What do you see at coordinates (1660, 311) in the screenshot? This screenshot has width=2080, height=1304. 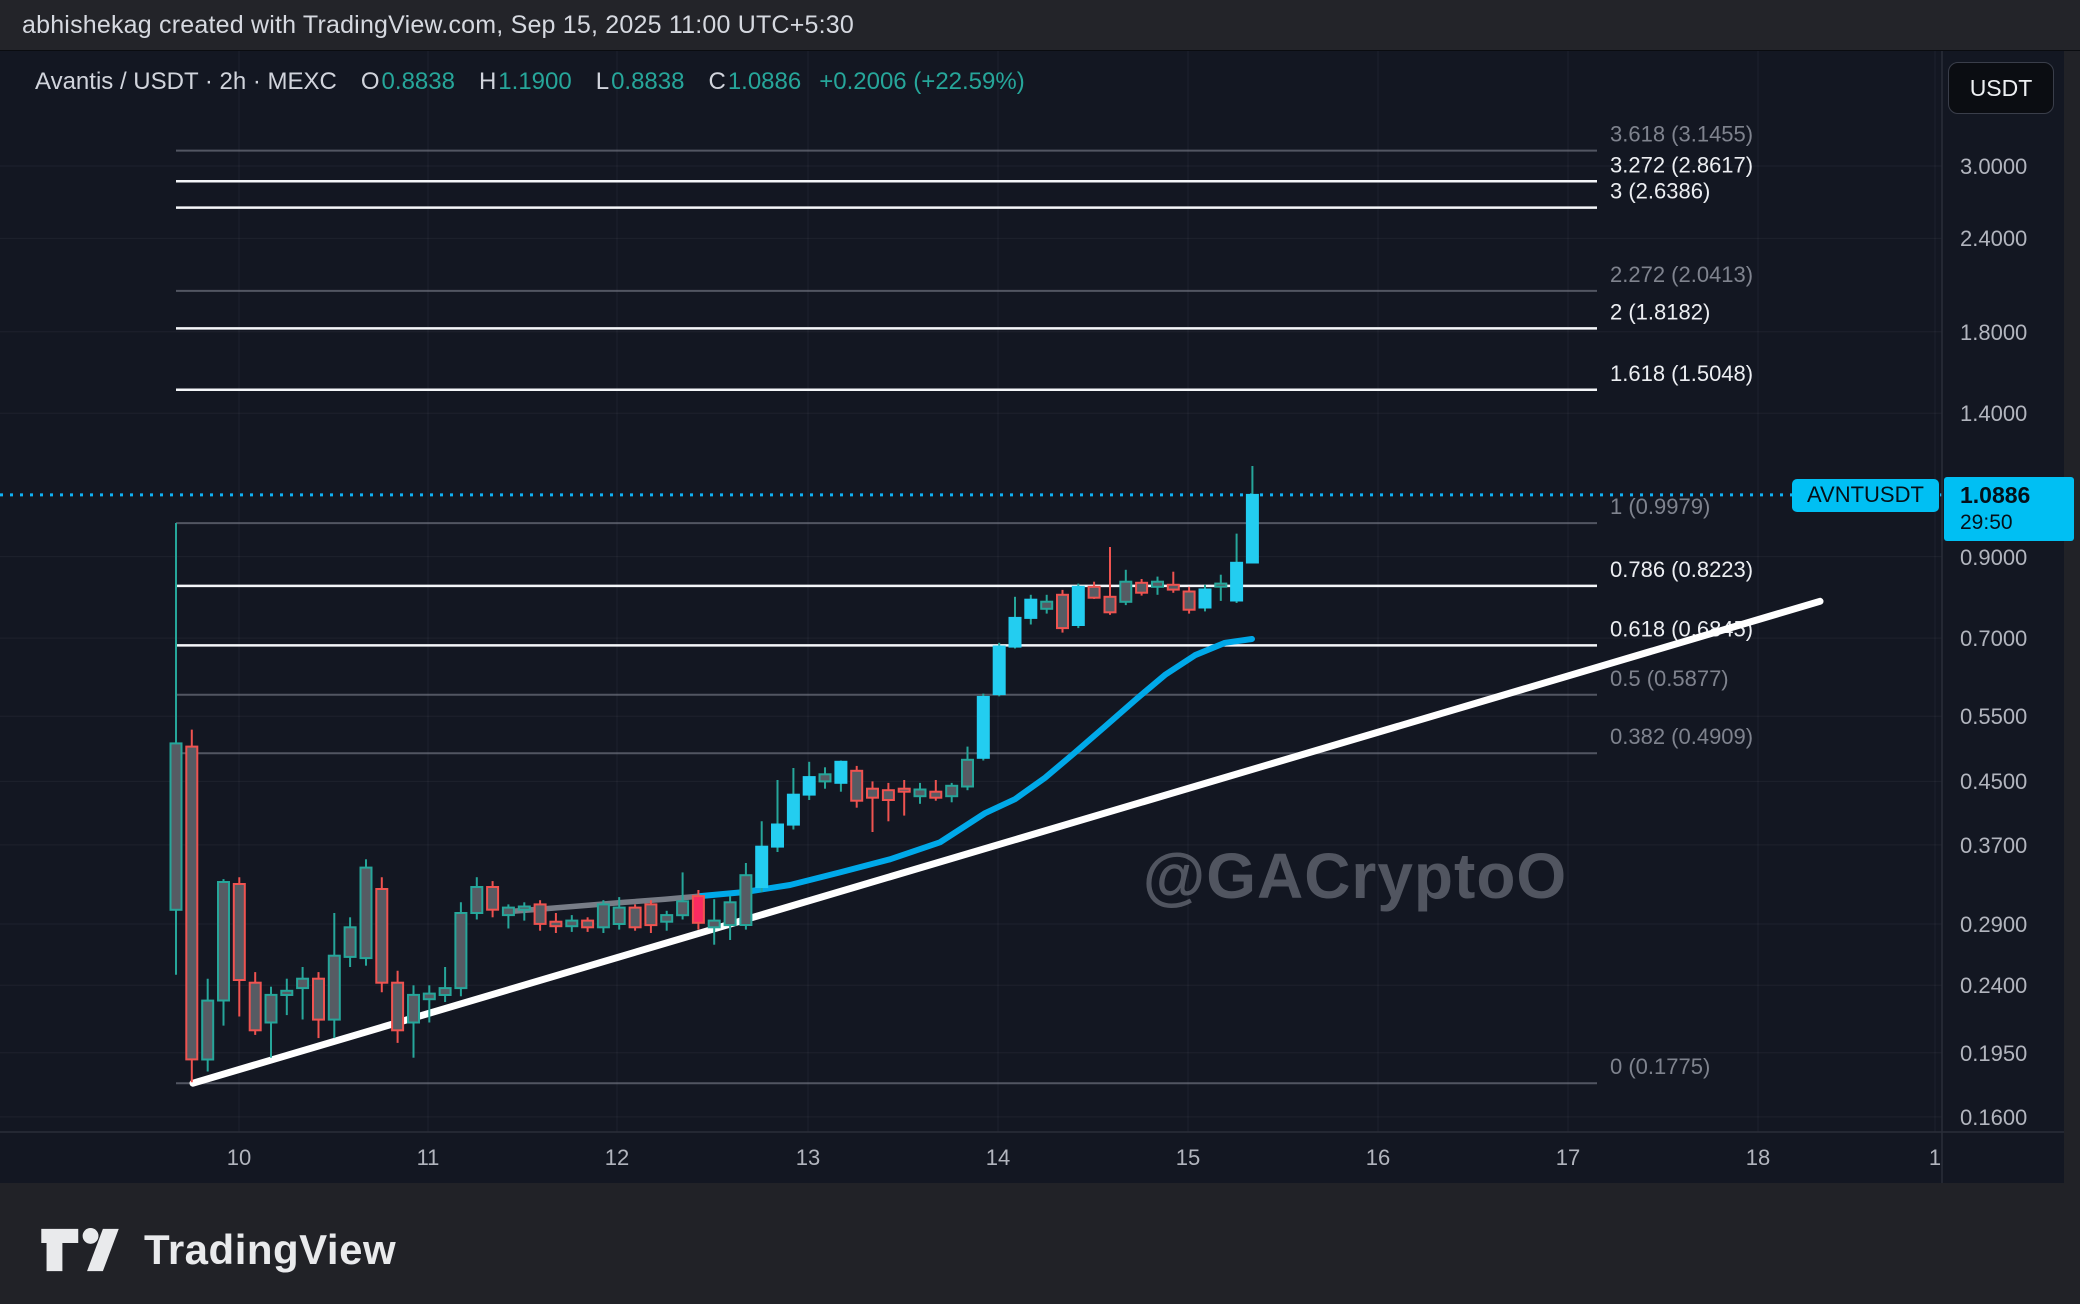 I see `fib-label-2: 2 (1.8182)` at bounding box center [1660, 311].